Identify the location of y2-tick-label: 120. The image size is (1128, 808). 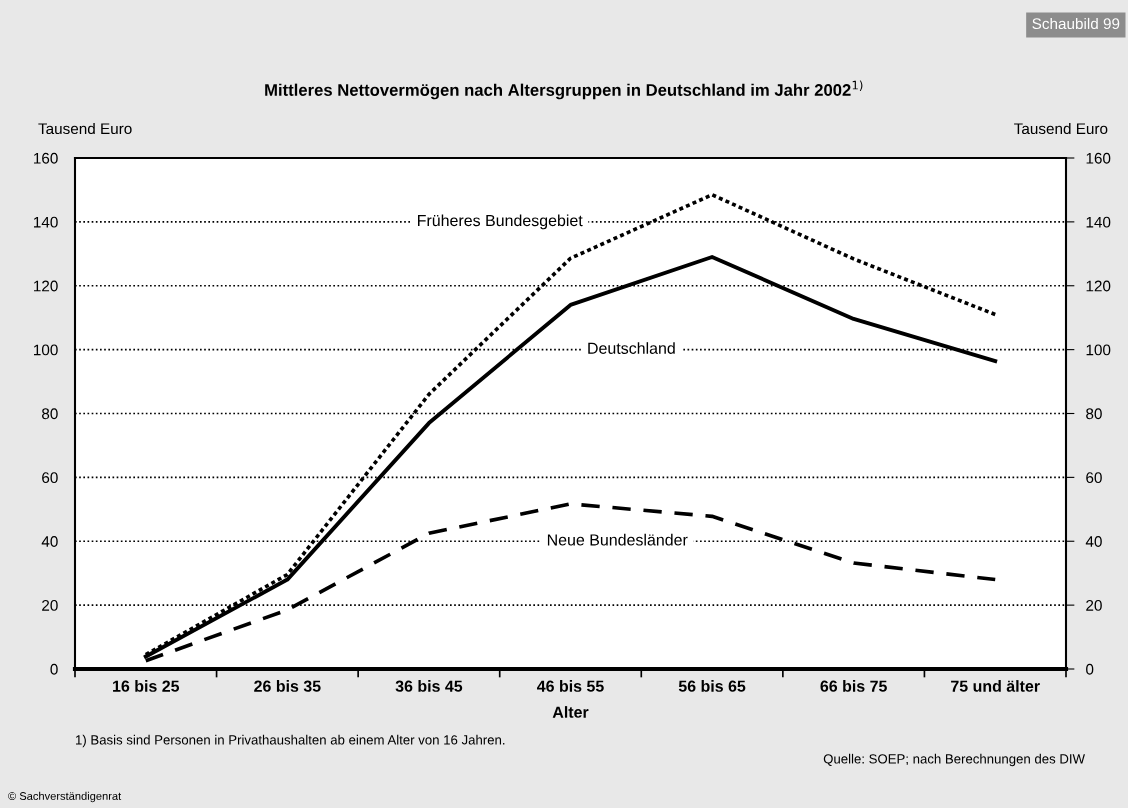
(1098, 286).